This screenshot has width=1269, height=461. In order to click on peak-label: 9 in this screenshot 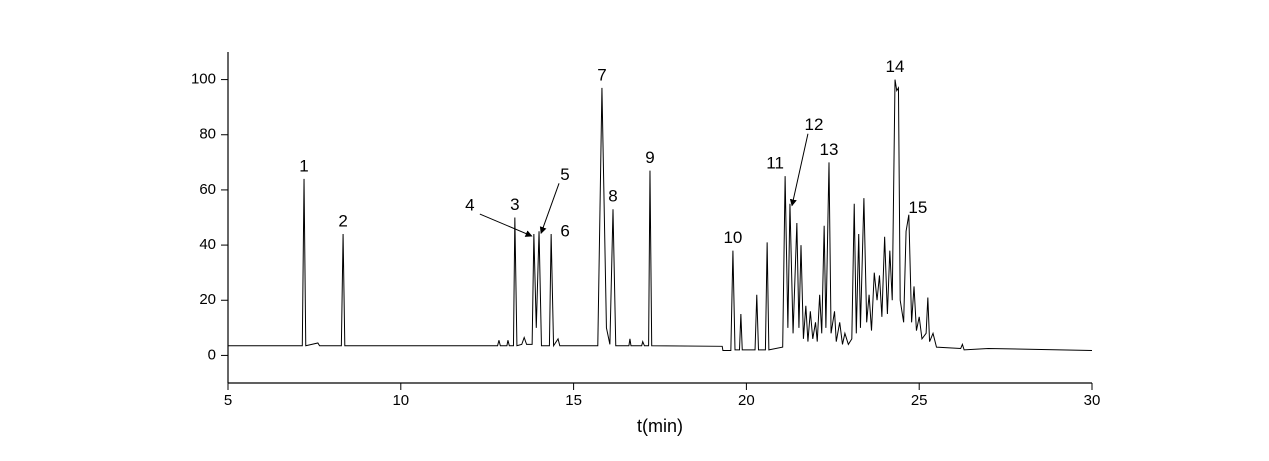, I will do `click(649, 157)`.